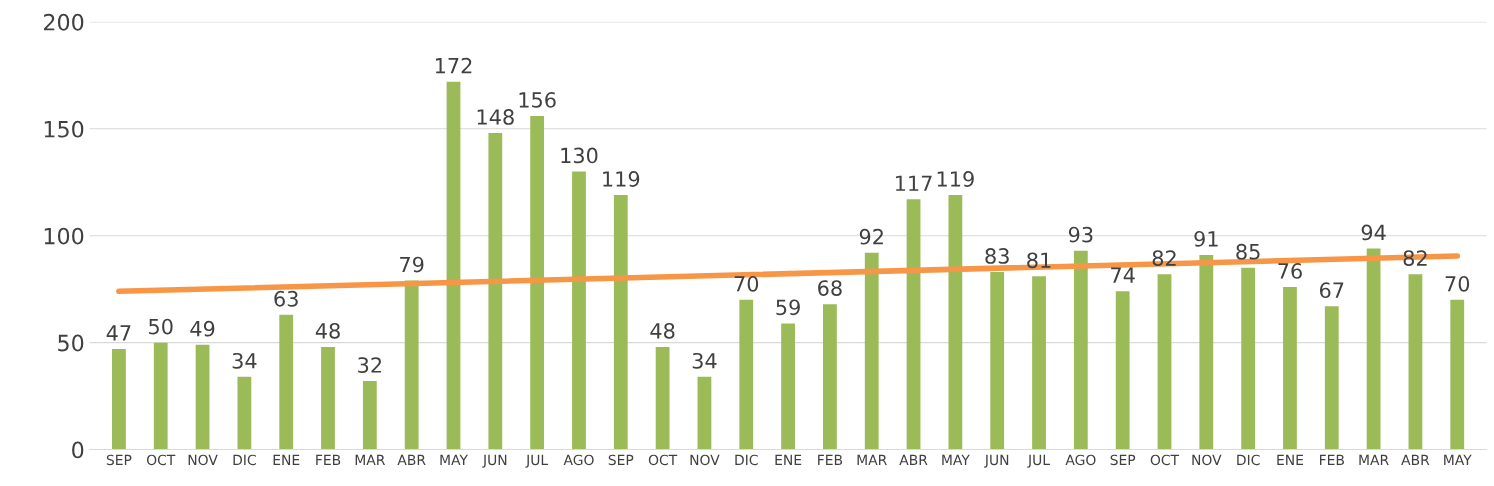 This screenshot has height=486, width=1494. I want to click on data-label: 91, so click(1206, 238).